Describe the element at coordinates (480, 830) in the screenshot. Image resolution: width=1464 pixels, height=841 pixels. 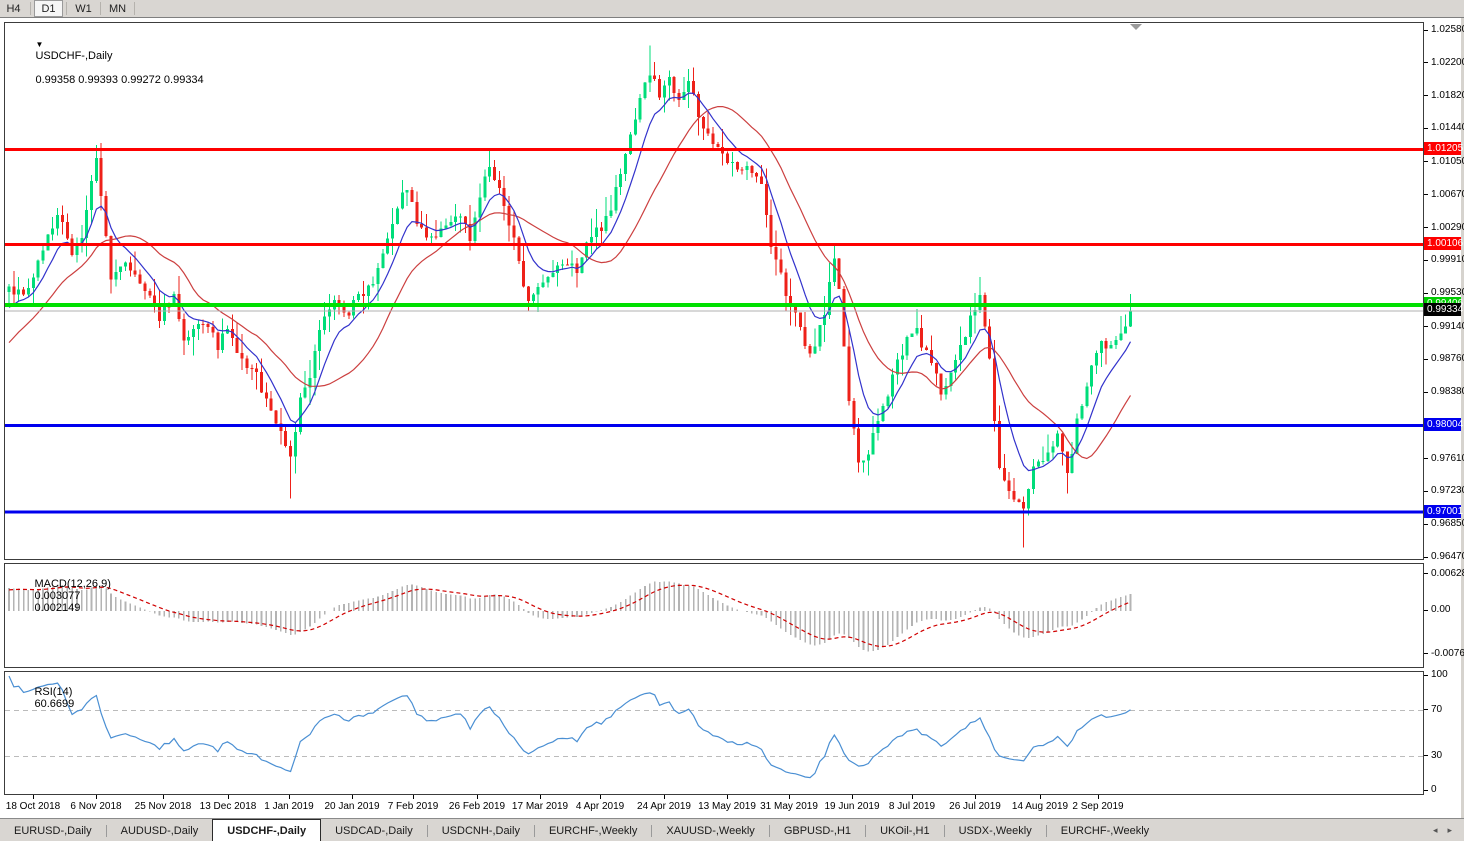
I see `tab-usdcnh-daily: USDCNH-,Daily` at that location.